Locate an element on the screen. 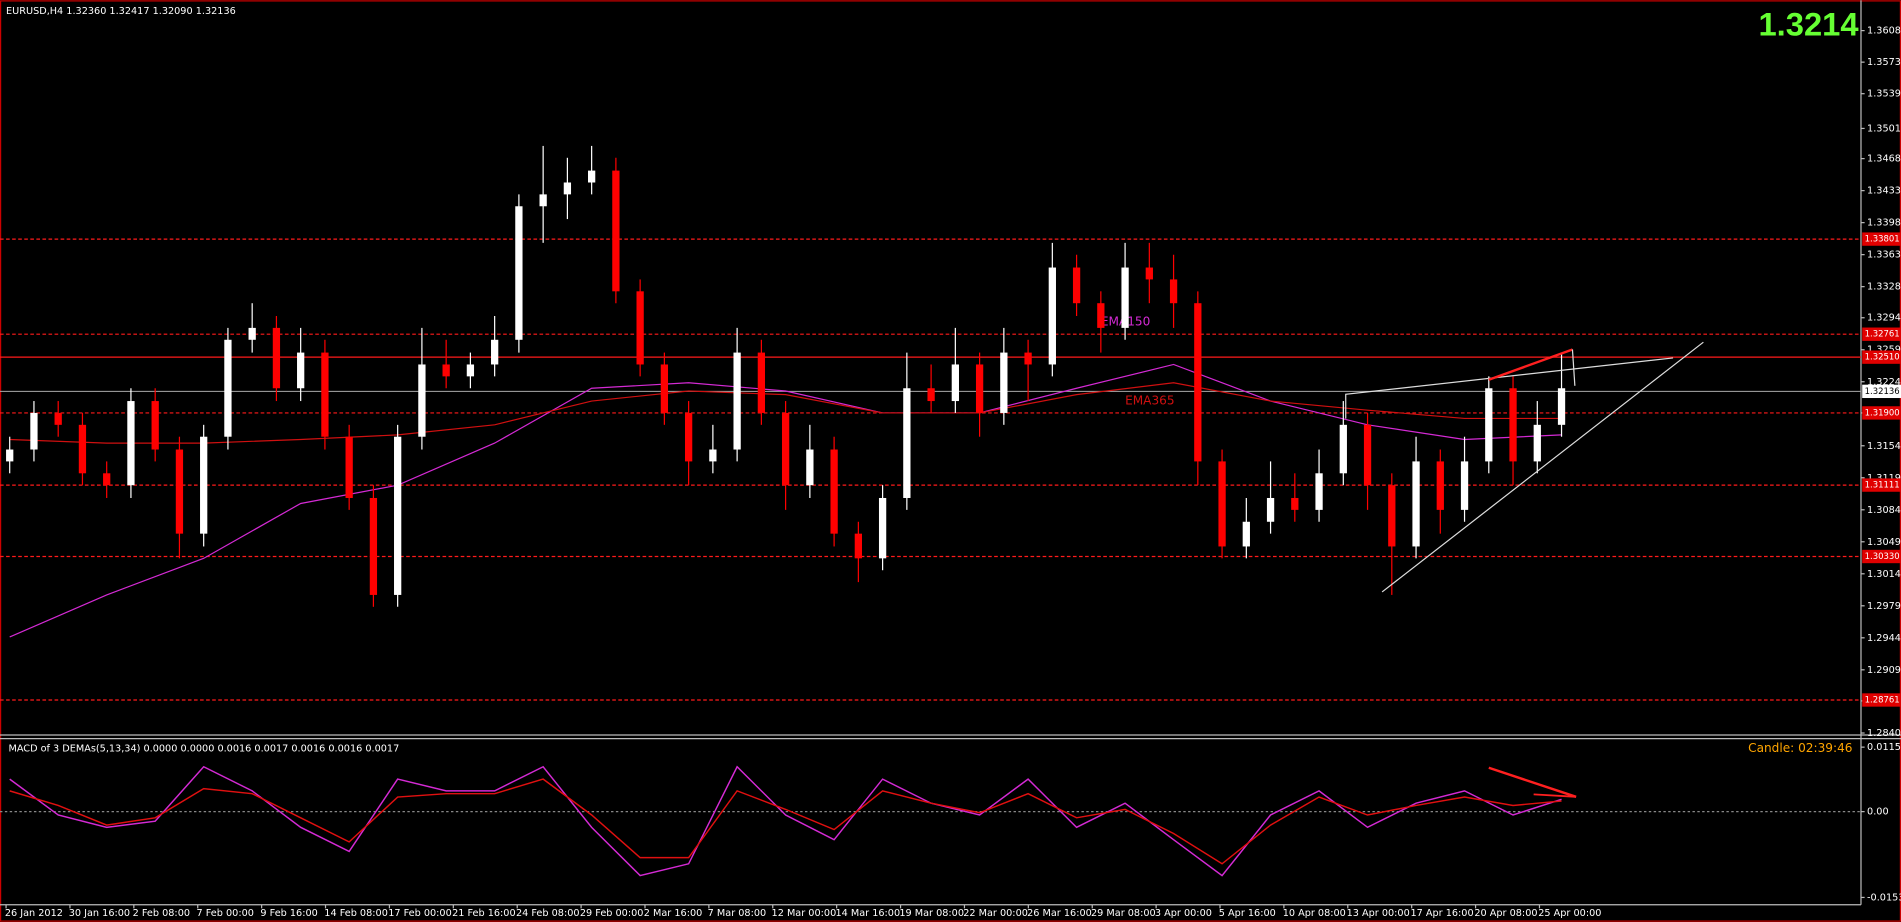 The width and height of the screenshot is (1901, 922). candle-timer: Candle: 02:39:46 is located at coordinates (1800, 748).